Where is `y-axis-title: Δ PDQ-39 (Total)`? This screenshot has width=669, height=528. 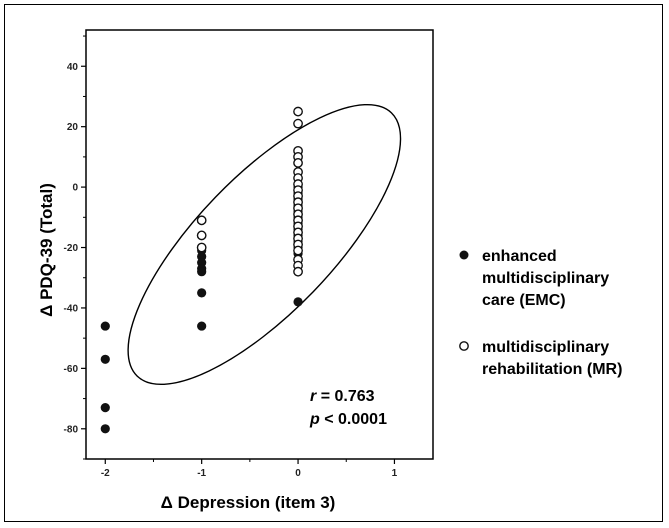
y-axis-title: Δ PDQ-39 (Total) is located at coordinates (46, 250).